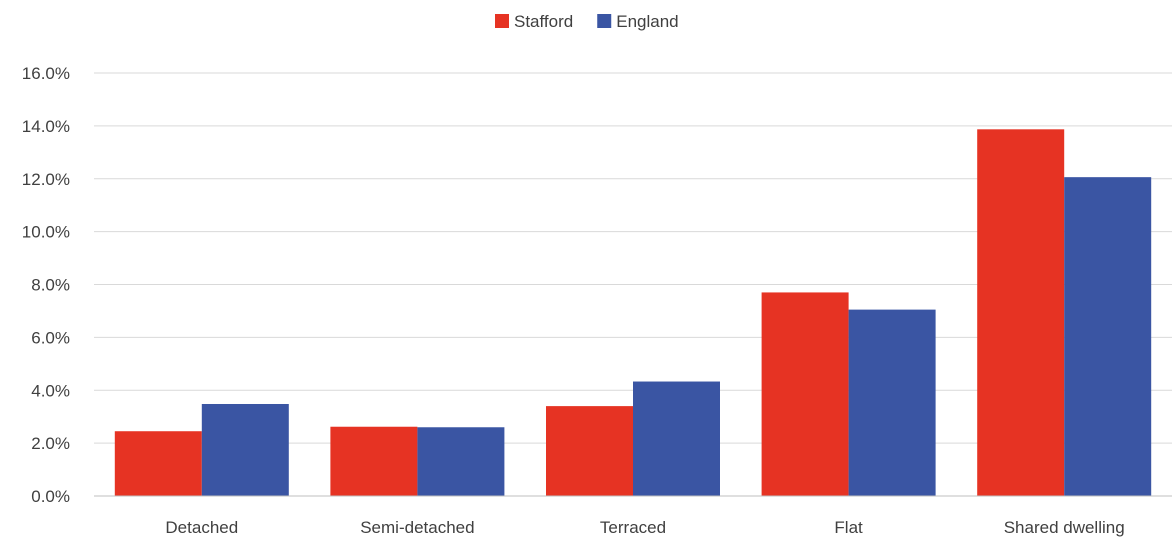 Image resolution: width=1172 pixels, height=545 pixels. Describe the element at coordinates (633, 527) in the screenshot. I see `x-tick-label: Terraced` at that location.